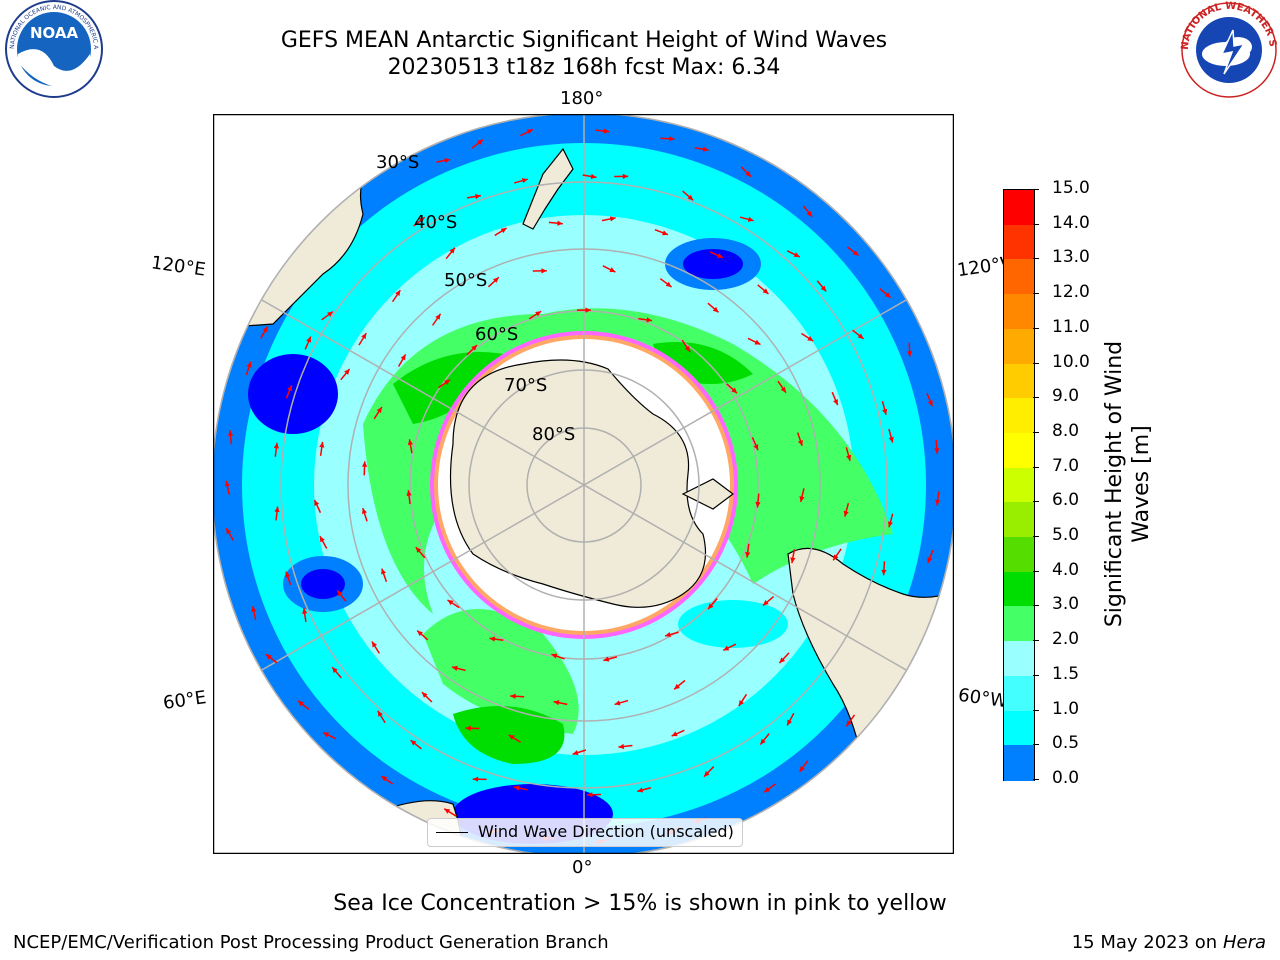  Describe the element at coordinates (1066, 708) in the screenshot. I see `colorbar-tick-label: 1.0` at that location.